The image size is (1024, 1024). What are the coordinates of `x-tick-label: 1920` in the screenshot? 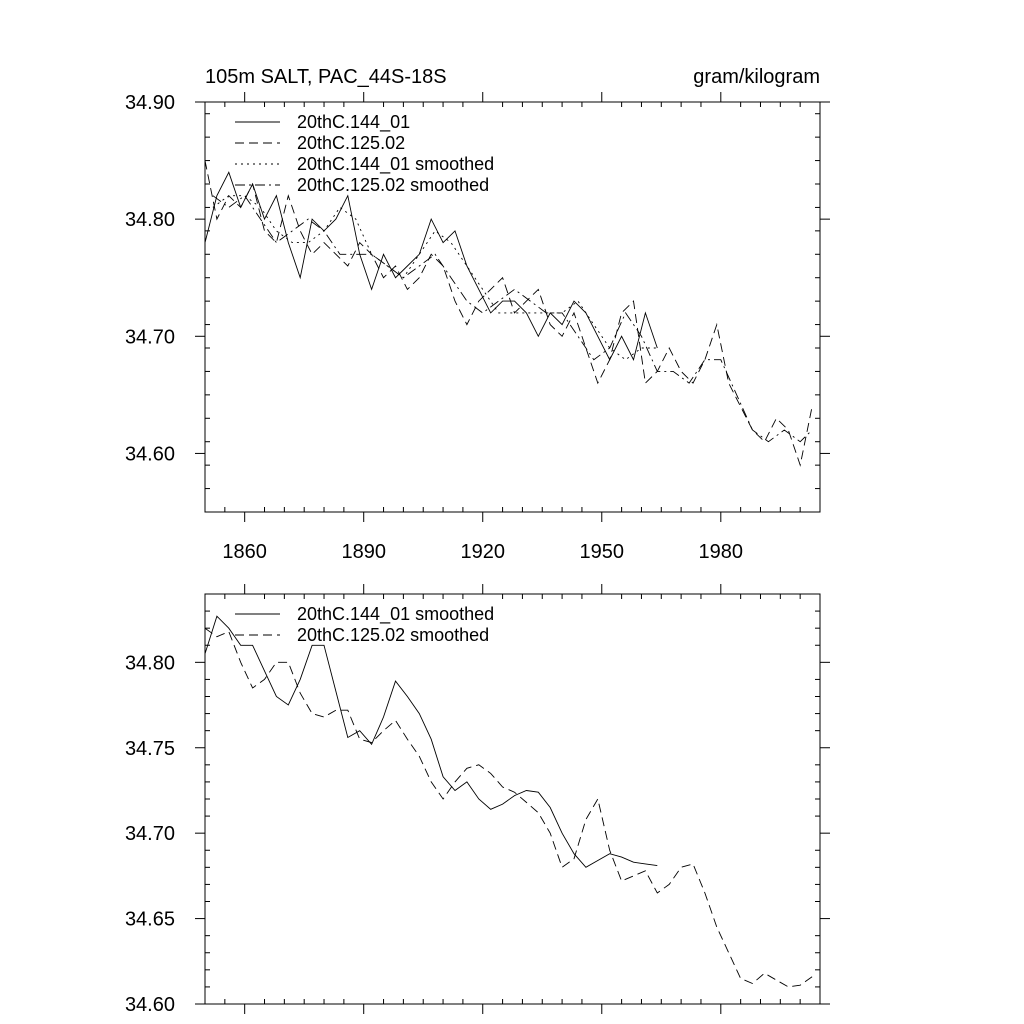 It's located at (482, 552).